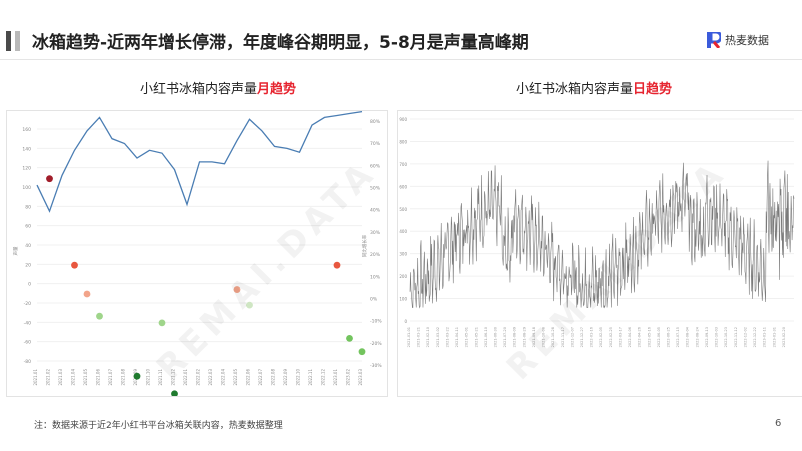 This screenshot has width=802, height=451. What do you see at coordinates (438, 337) in the screenshot?
I see `x-tick-label: 2021-03-02` at bounding box center [438, 337].